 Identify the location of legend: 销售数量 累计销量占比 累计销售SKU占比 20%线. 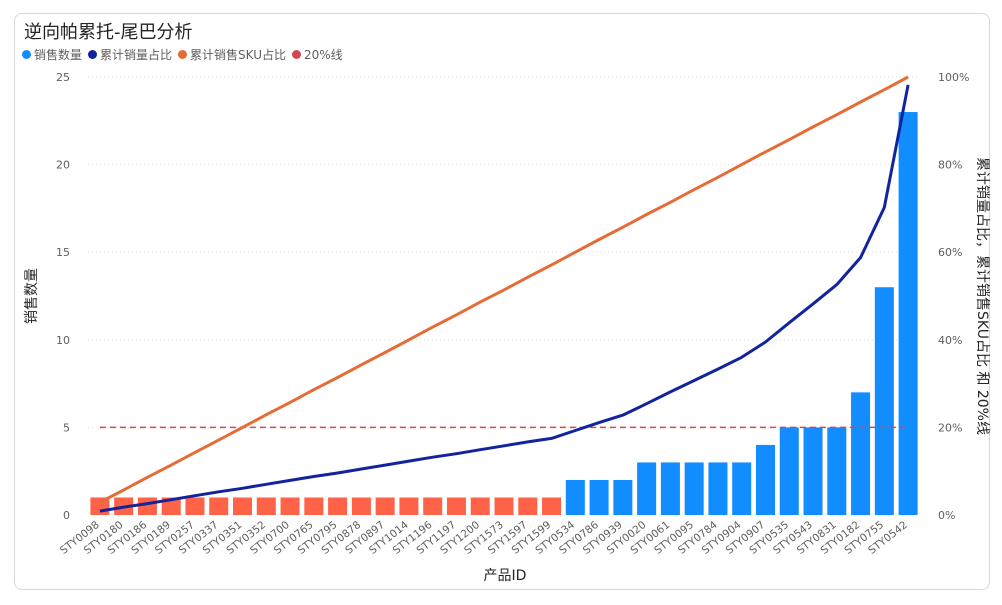
(185, 54).